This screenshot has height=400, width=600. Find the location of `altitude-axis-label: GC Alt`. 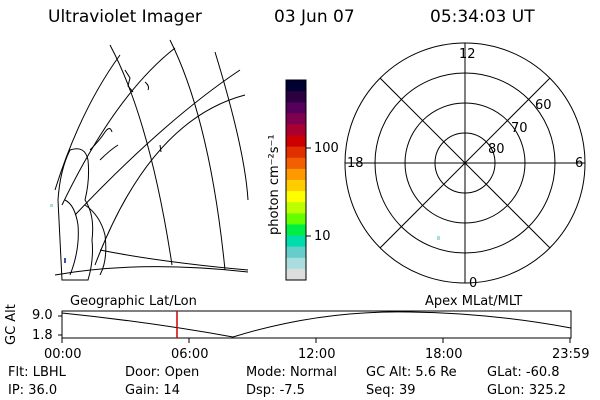

altitude-axis-label: GC Alt is located at coordinates (11, 324).